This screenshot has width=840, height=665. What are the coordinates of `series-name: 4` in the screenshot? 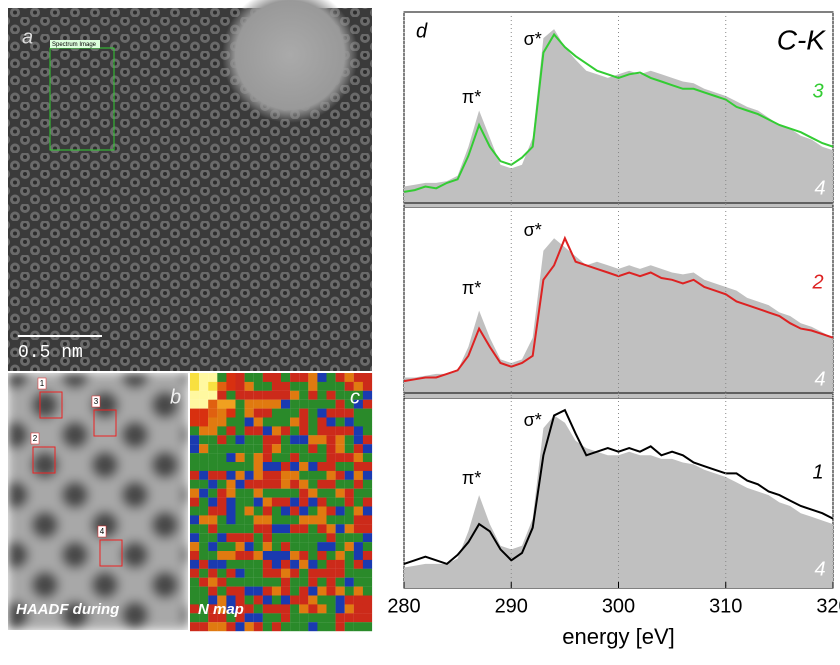 It's located at (819, 188).